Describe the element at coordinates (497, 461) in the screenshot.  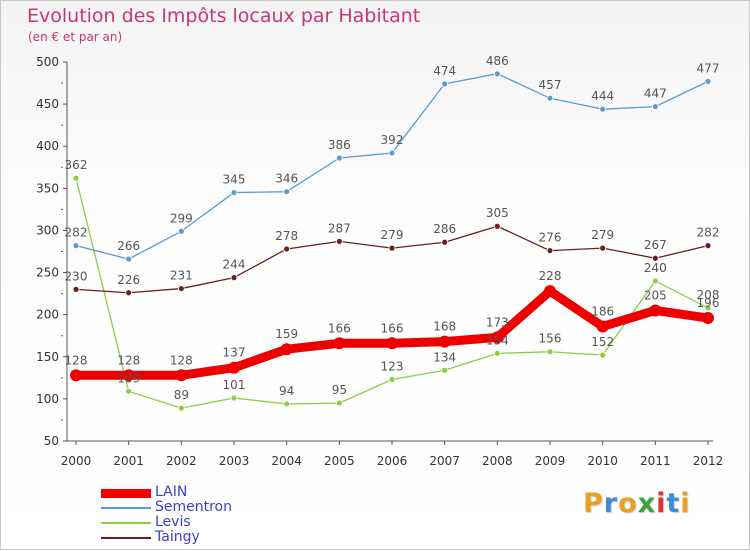
I see `x-tick-label: 2008` at that location.